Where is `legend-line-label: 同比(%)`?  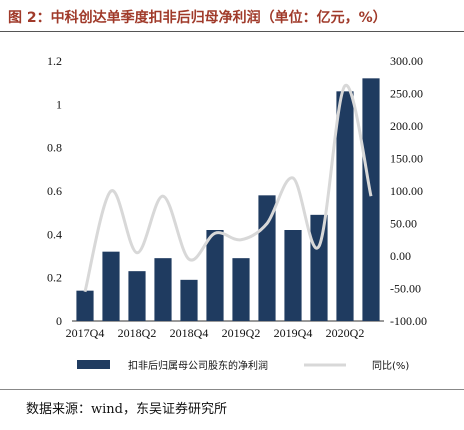 legend-line-label: 同比(%) is located at coordinates (390, 366).